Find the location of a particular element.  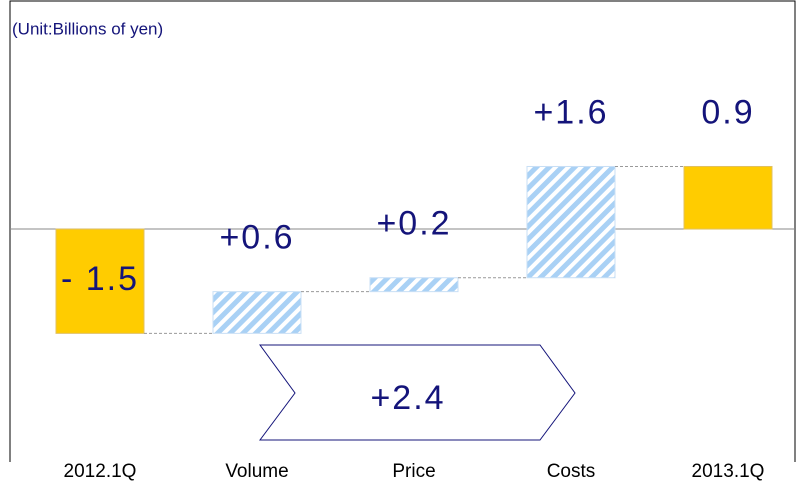

value-label: - 1.5 is located at coordinates (100, 279).